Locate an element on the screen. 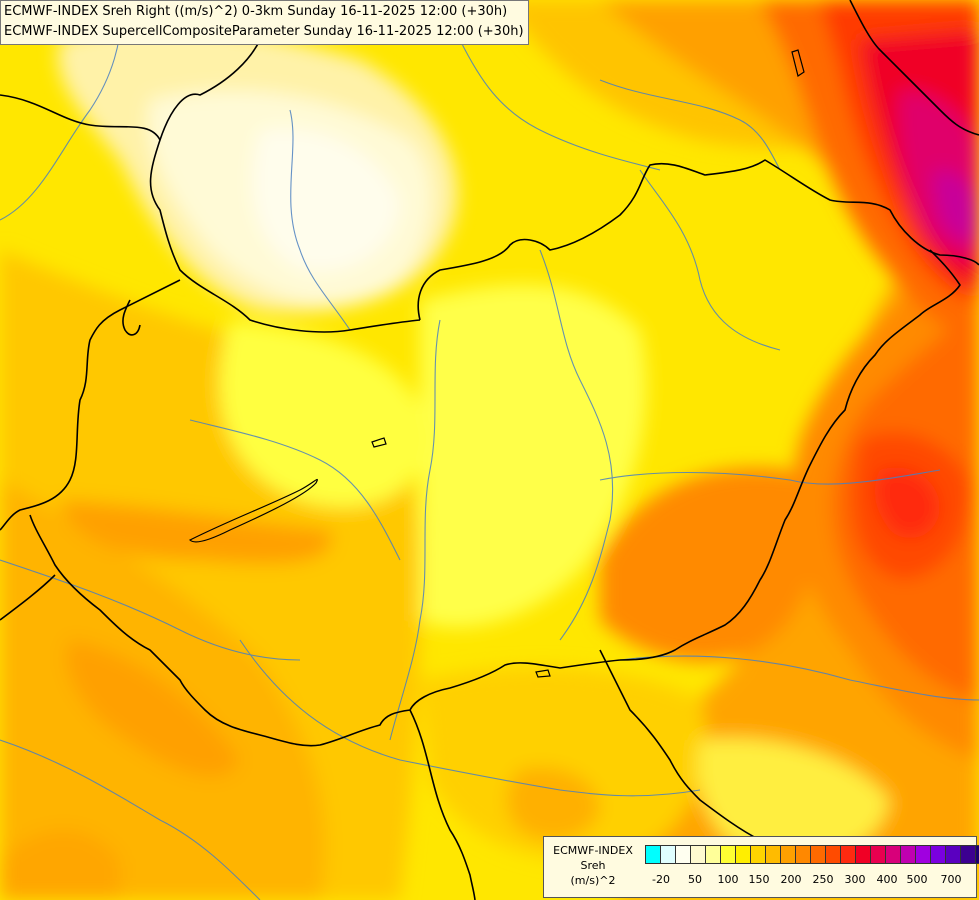 The width and height of the screenshot is (979, 900). legend-variable: Sreh is located at coordinates (593, 865).